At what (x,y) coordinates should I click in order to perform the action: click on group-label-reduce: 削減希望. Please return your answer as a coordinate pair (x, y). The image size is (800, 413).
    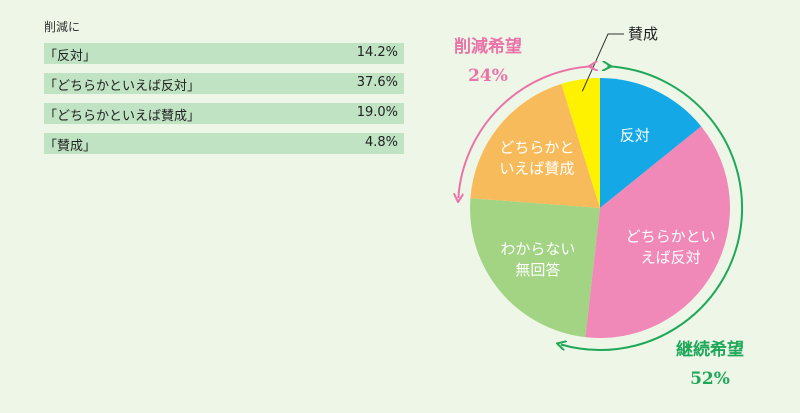
    Looking at the image, I should click on (488, 46).